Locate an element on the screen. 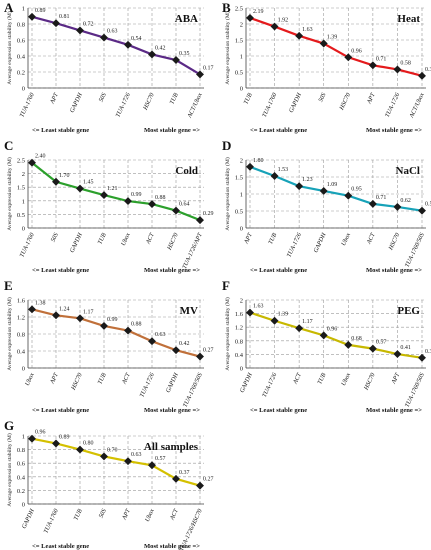 The image size is (431, 550). x-tick-label: Ubox is located at coordinates (30, 379).